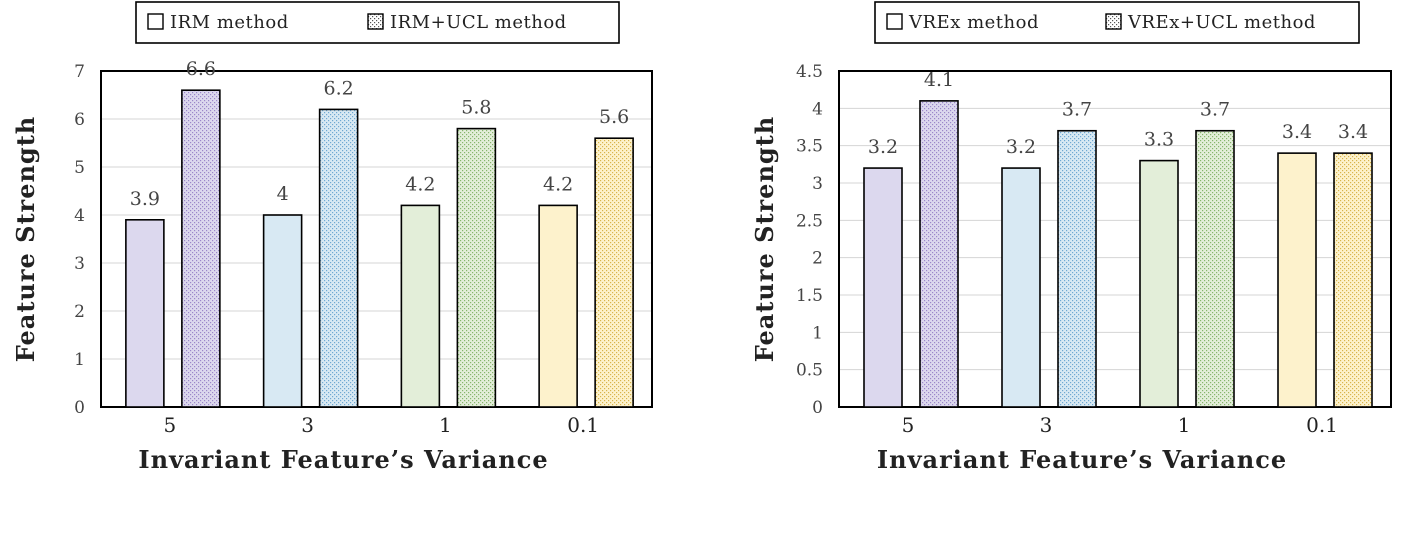 The image size is (1420, 538). What do you see at coordinates (809, 72) in the screenshot?
I see `y-tick-label: 4.5` at bounding box center [809, 72].